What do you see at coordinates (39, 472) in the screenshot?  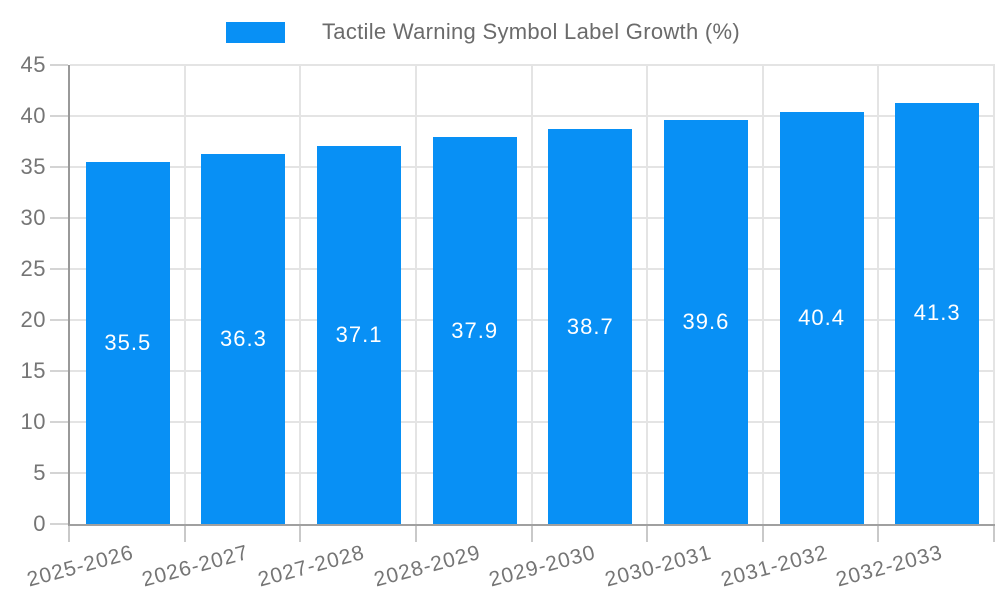 I see `y-axis-label: 5` at bounding box center [39, 472].